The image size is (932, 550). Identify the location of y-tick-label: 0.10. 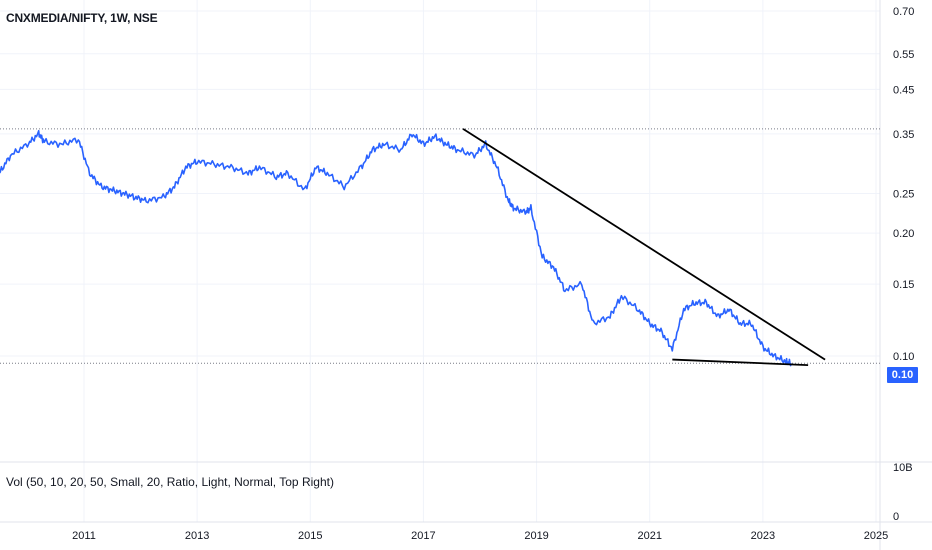
(903, 357).